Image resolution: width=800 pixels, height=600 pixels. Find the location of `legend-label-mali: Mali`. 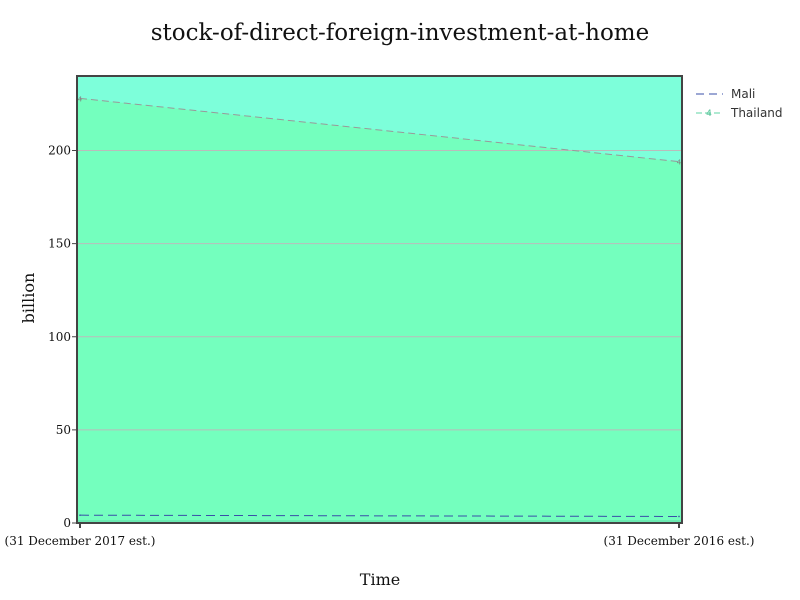

legend-label-mali: Mali is located at coordinates (743, 94).